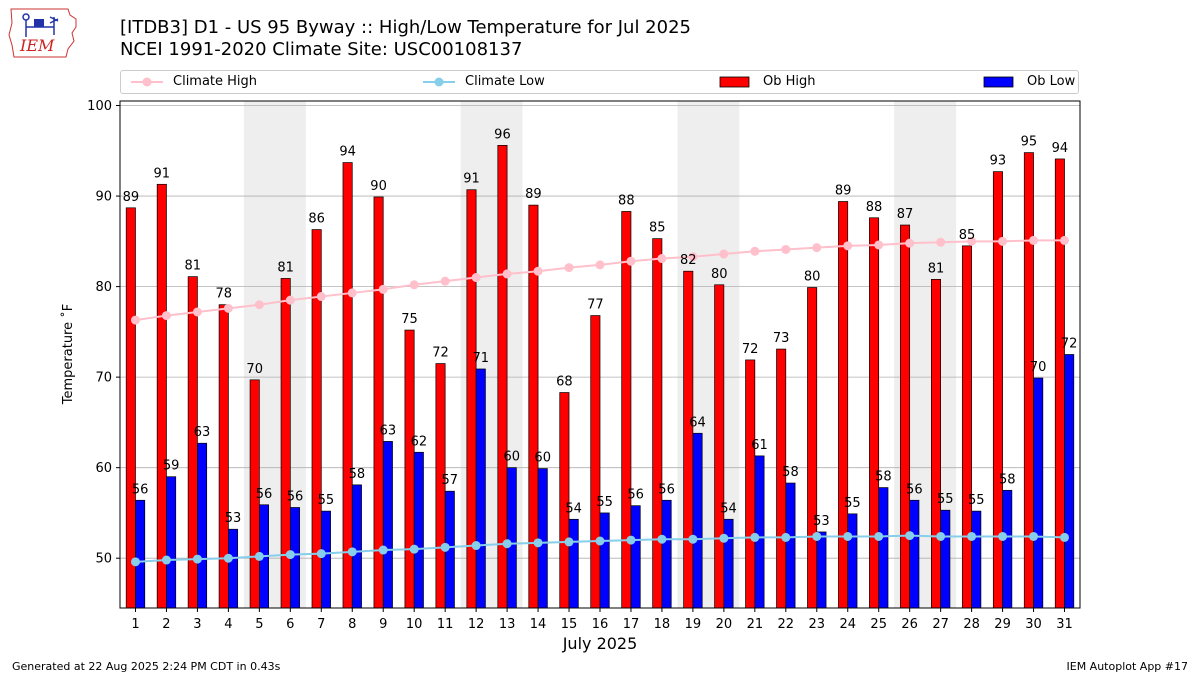 The width and height of the screenshot is (1200, 675). What do you see at coordinates (103, 197) in the screenshot?
I see `y-tick-label: 90` at bounding box center [103, 197].